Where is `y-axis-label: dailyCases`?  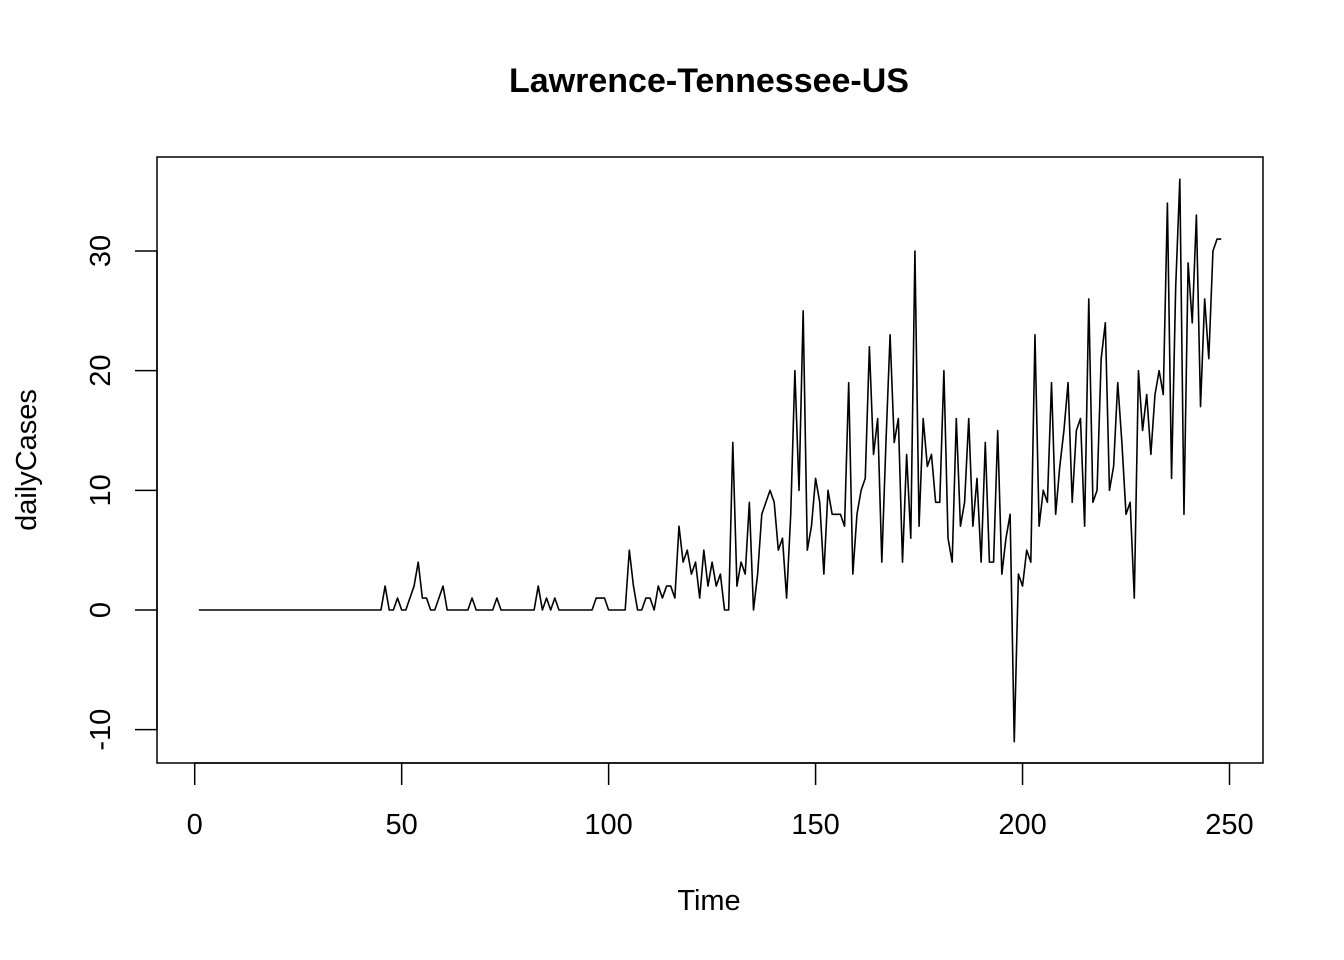
y-axis-label: dailyCases is located at coordinates (27, 460).